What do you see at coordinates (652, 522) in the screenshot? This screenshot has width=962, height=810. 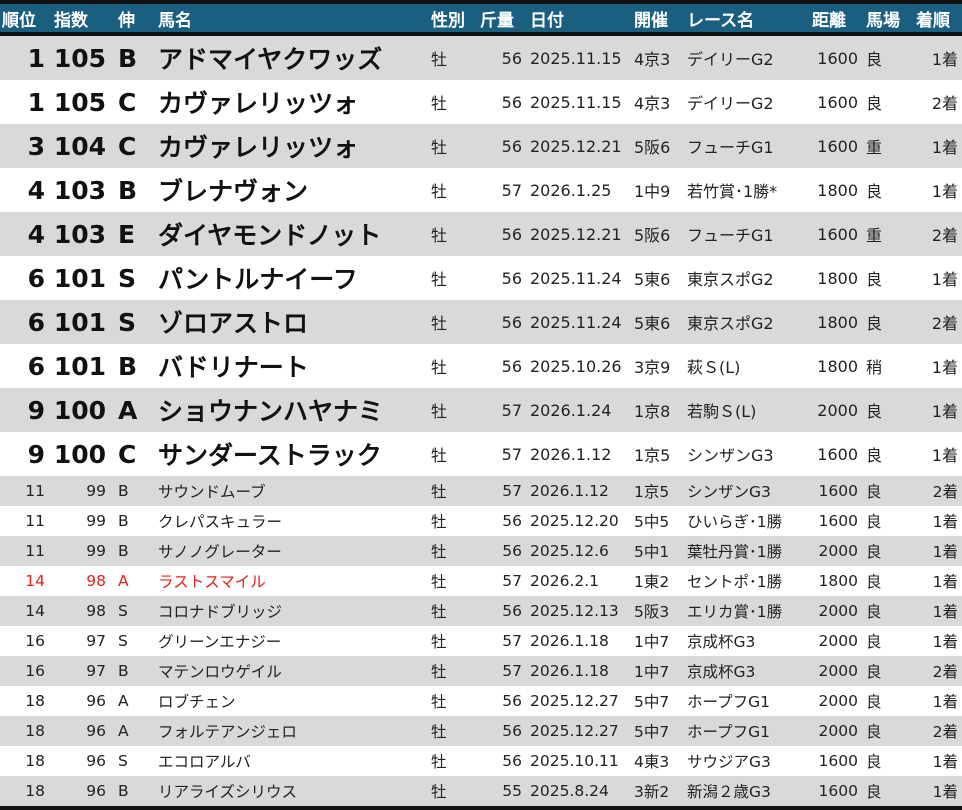 I see `cell-meeting: 5中5` at bounding box center [652, 522].